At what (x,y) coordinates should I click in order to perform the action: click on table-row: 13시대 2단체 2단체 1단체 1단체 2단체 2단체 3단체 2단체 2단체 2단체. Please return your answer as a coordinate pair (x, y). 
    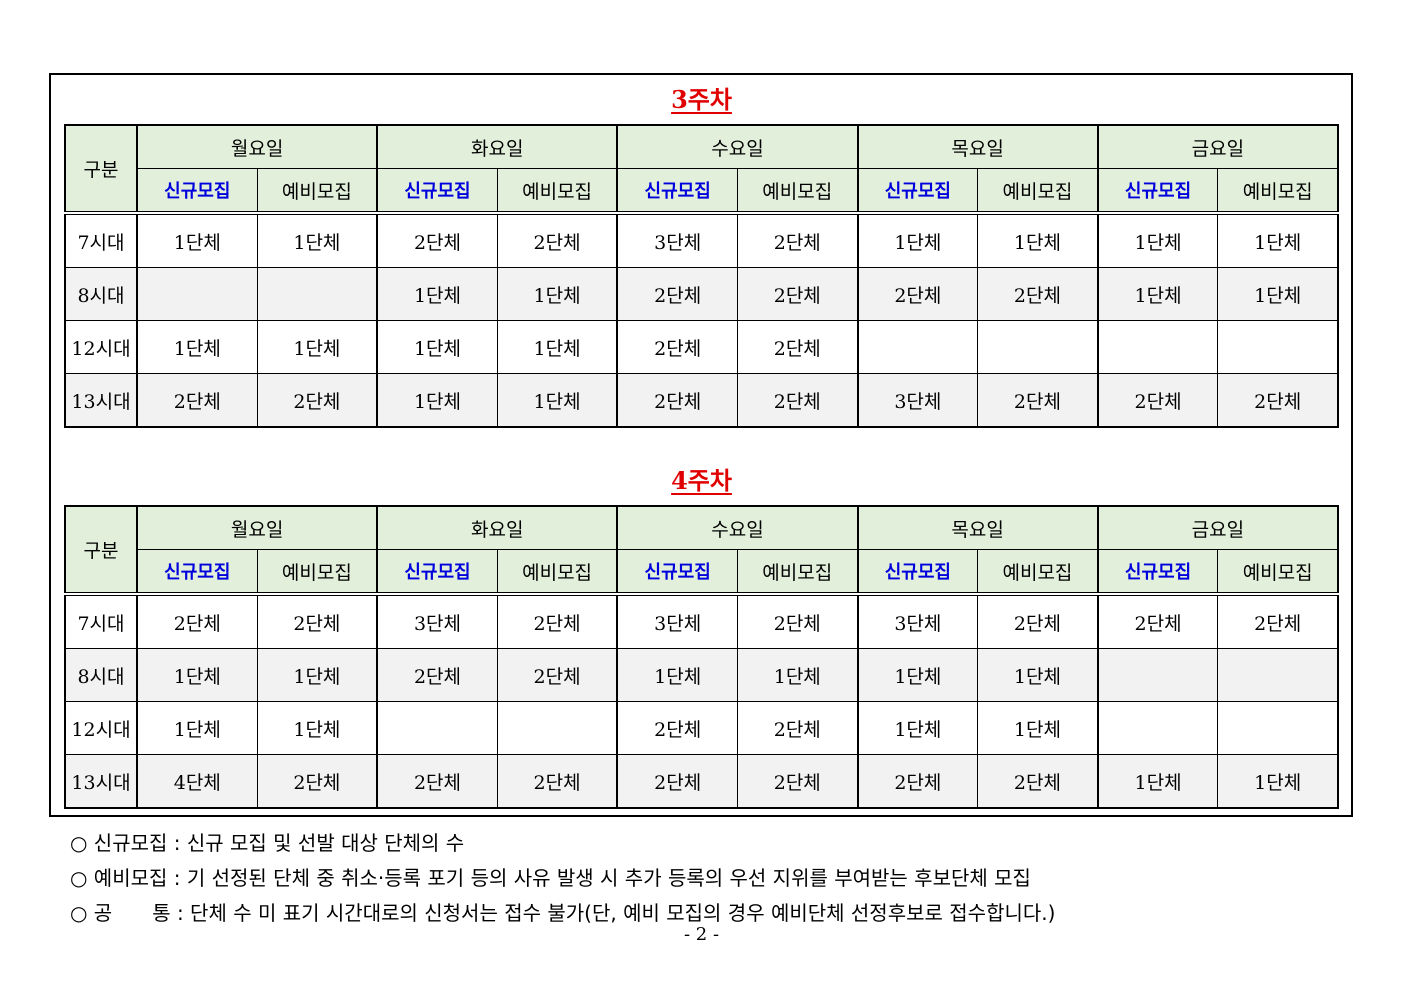
    Looking at the image, I should click on (701, 400).